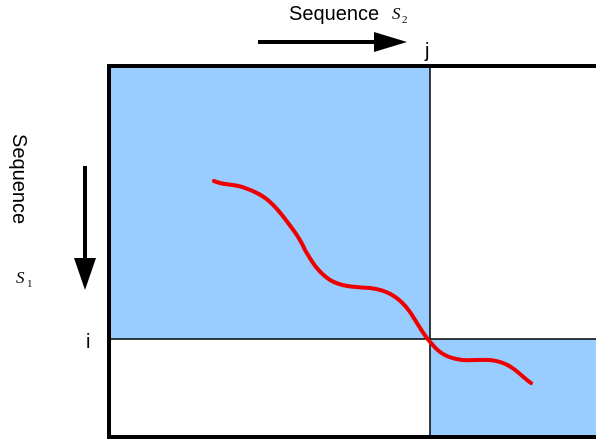  I want to click on top-sequence-subscript: 2, so click(405, 20).